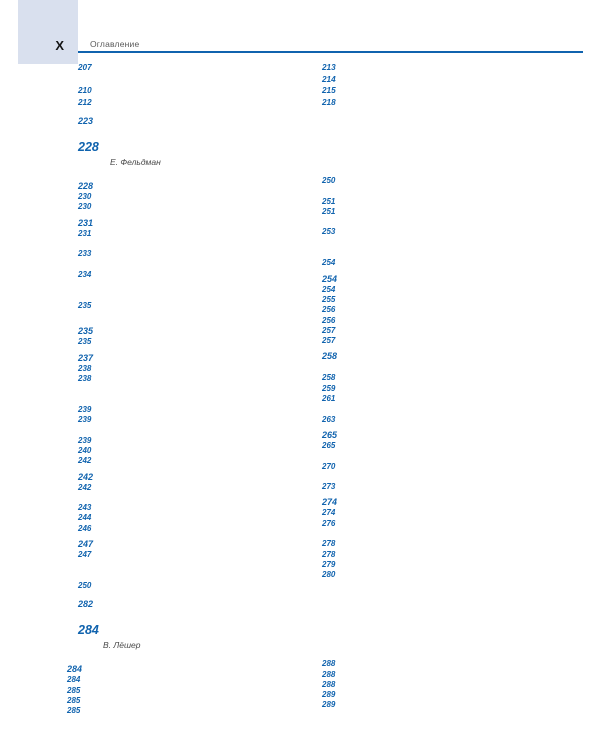 Image resolution: width=600 pixels, height=750 pixels. I want to click on entry-page: 251, so click(435, 217).